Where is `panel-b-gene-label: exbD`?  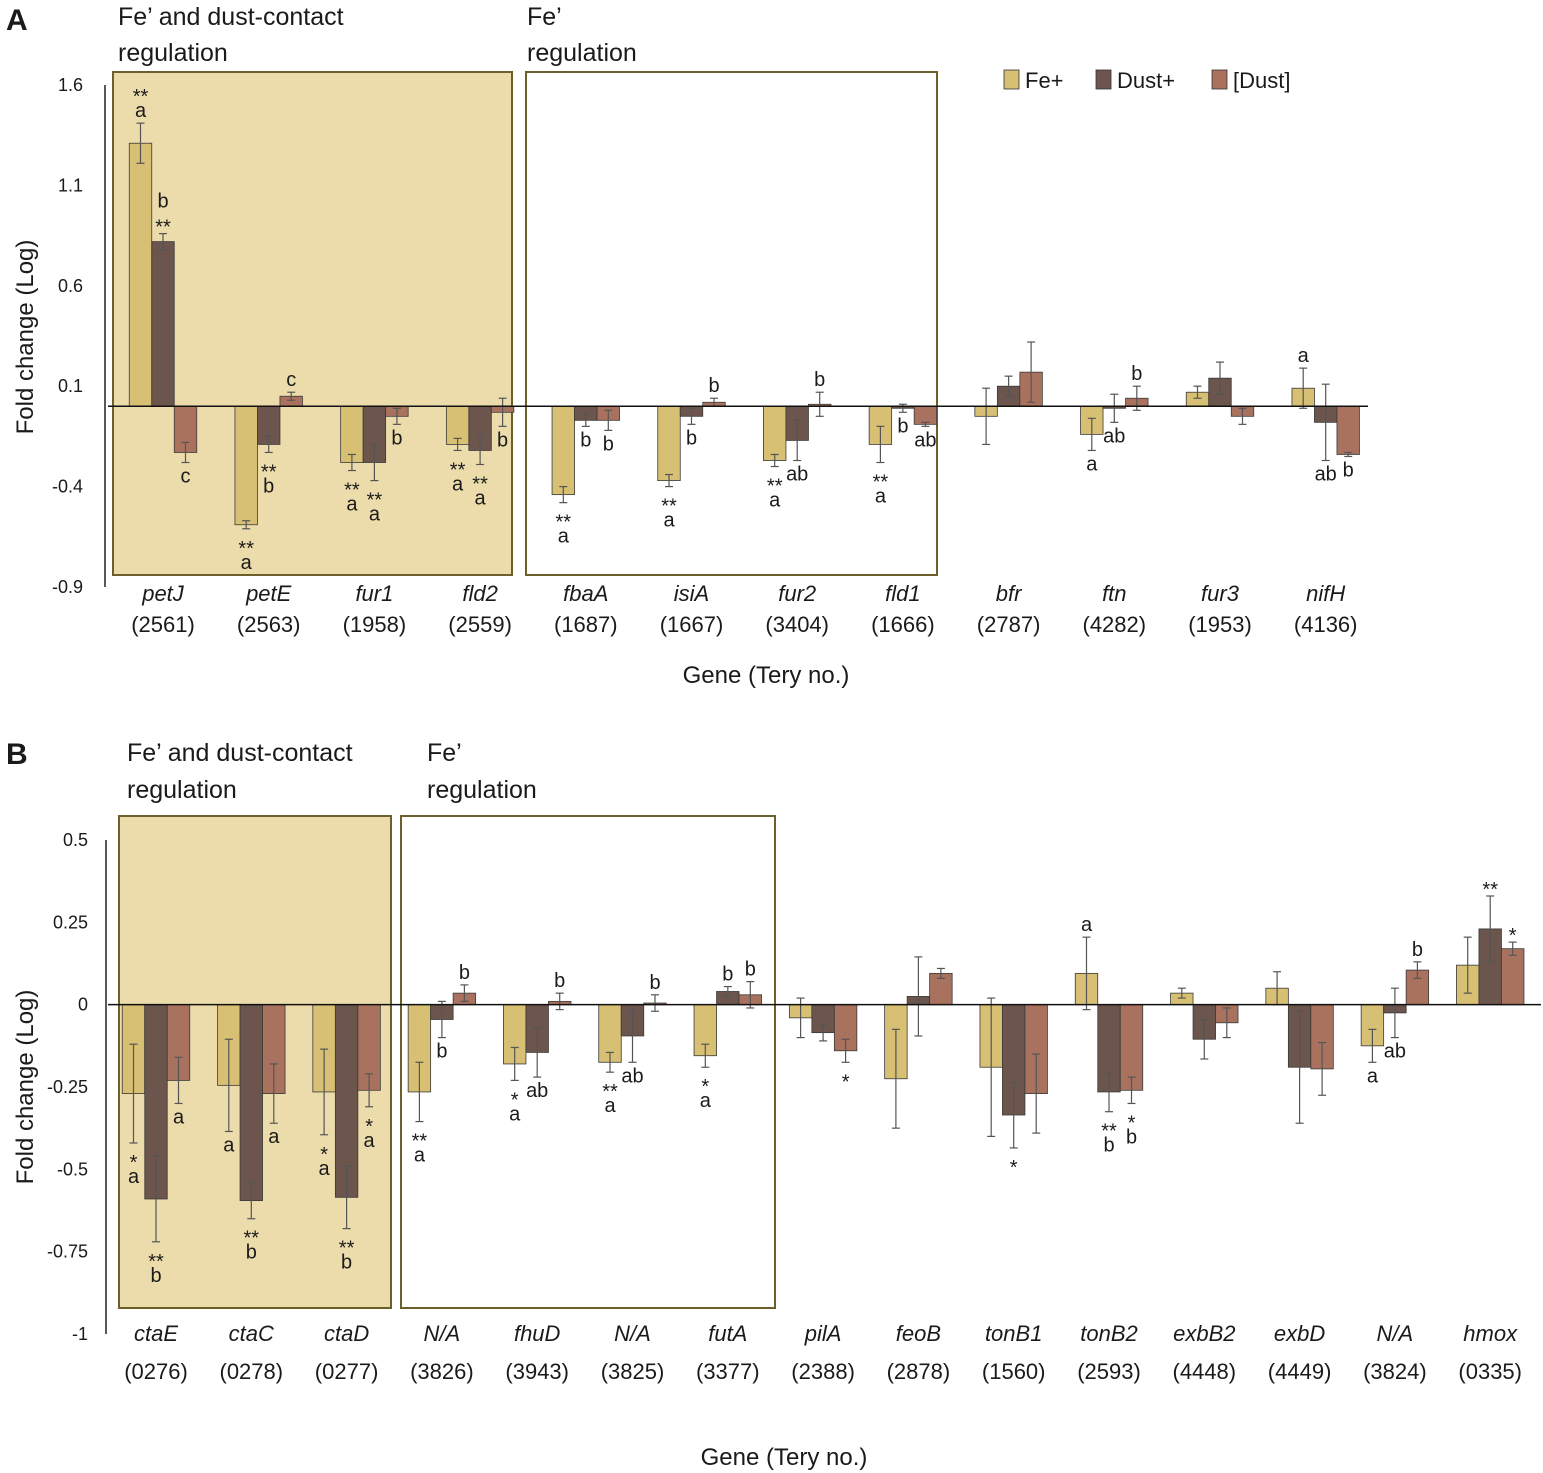
panel-b-gene-label: exbD is located at coordinates (1299, 1333).